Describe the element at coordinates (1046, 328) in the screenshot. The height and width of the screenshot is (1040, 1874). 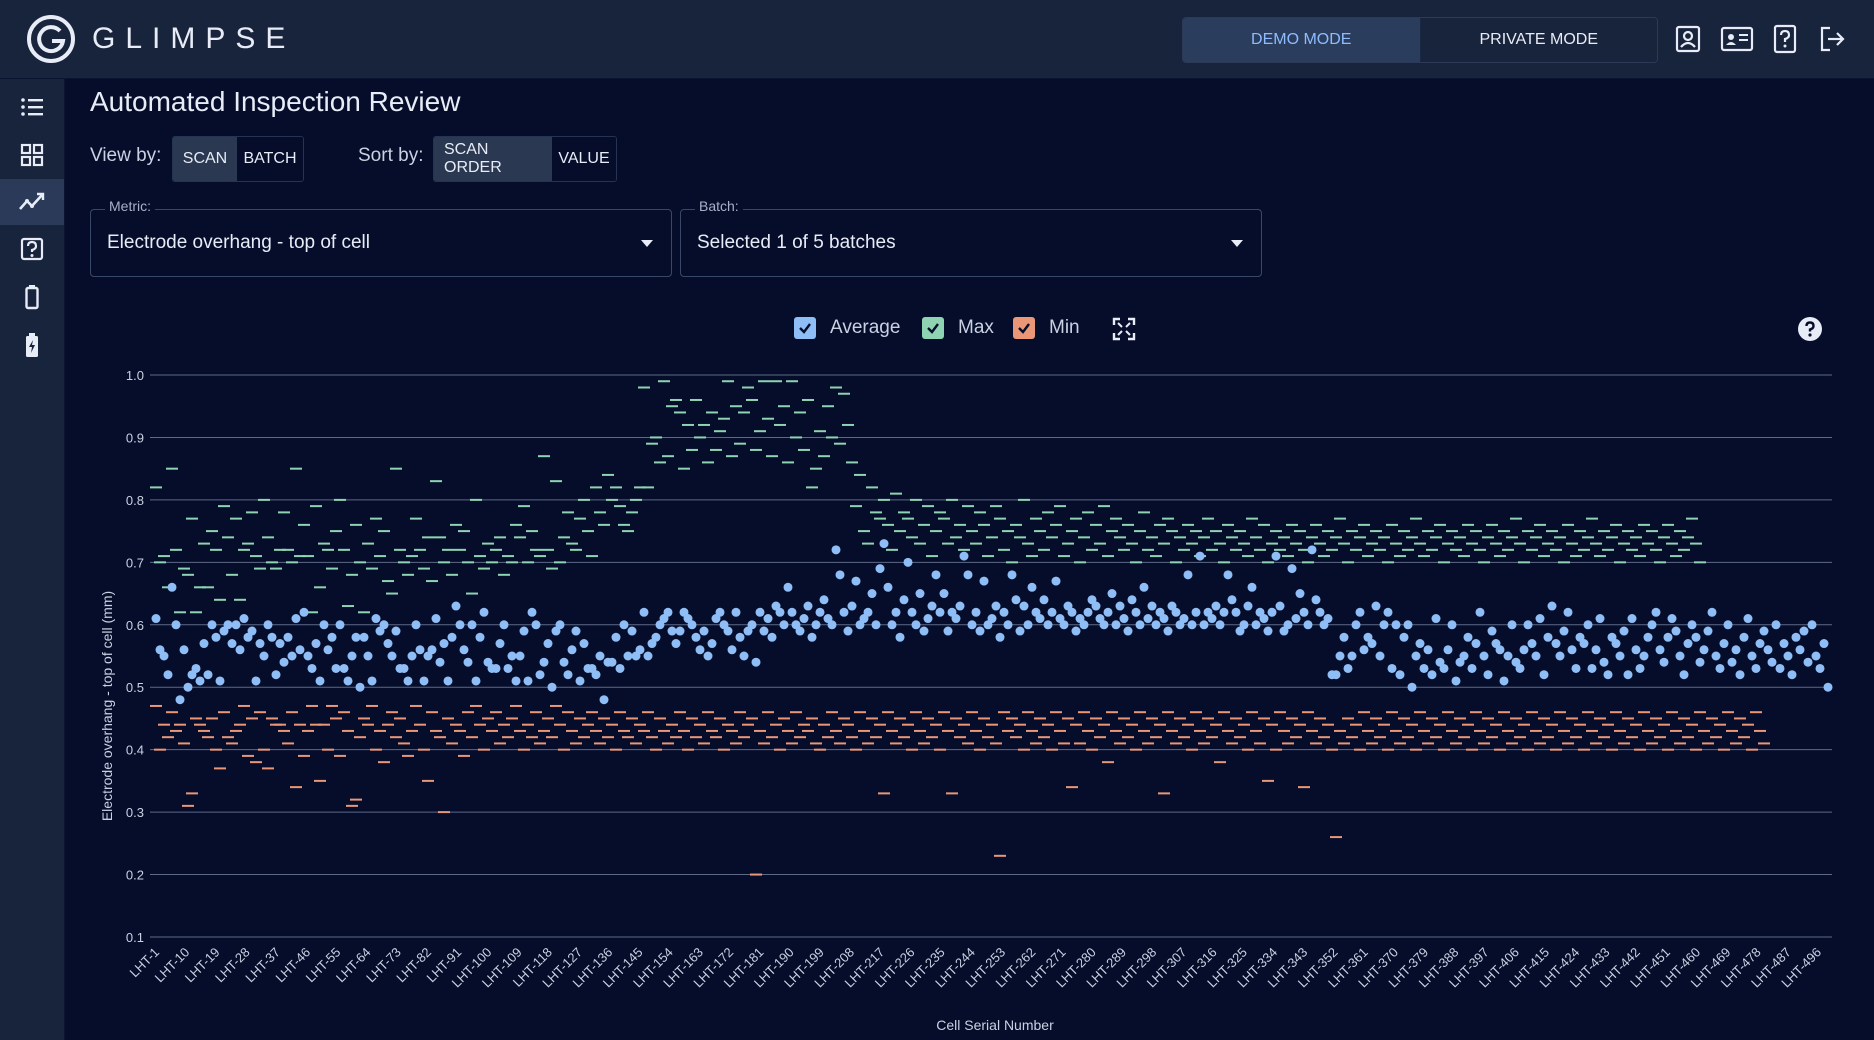
I see `legend-min-toggle: Min` at that location.